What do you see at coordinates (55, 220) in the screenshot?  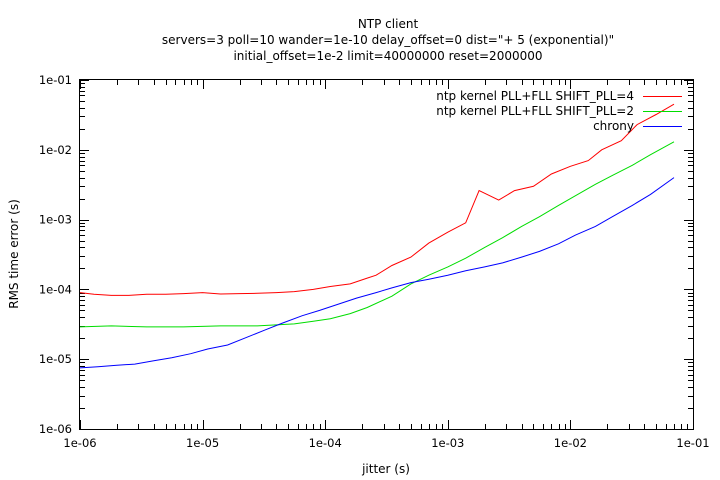 I see `y-tick-label: 1e-03` at bounding box center [55, 220].